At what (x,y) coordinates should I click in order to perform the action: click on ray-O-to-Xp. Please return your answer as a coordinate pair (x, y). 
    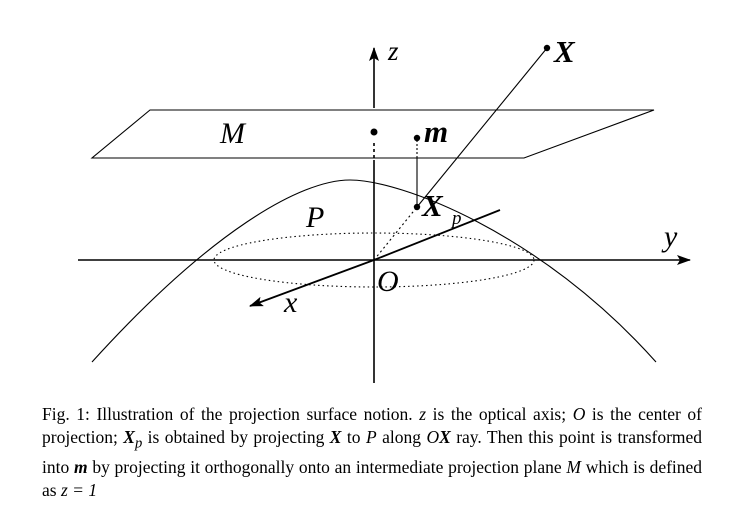
    Looking at the image, I should click on (395, 233).